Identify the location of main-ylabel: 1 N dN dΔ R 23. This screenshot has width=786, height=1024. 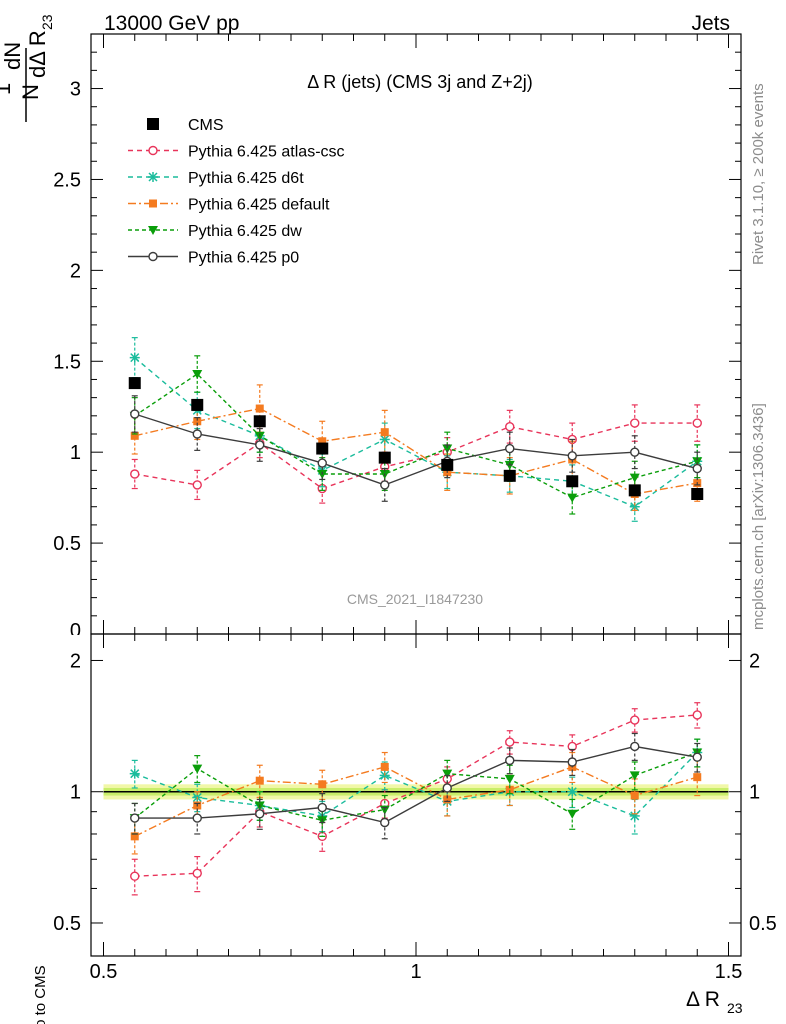
(27, 57).